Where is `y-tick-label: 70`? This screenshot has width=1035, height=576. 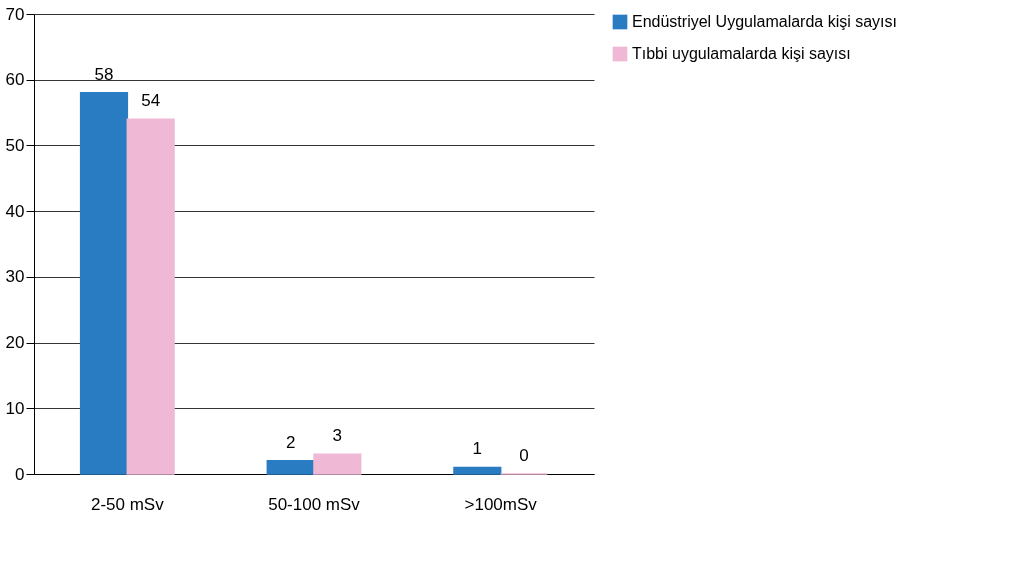
y-tick-label: 70 is located at coordinates (15, 14).